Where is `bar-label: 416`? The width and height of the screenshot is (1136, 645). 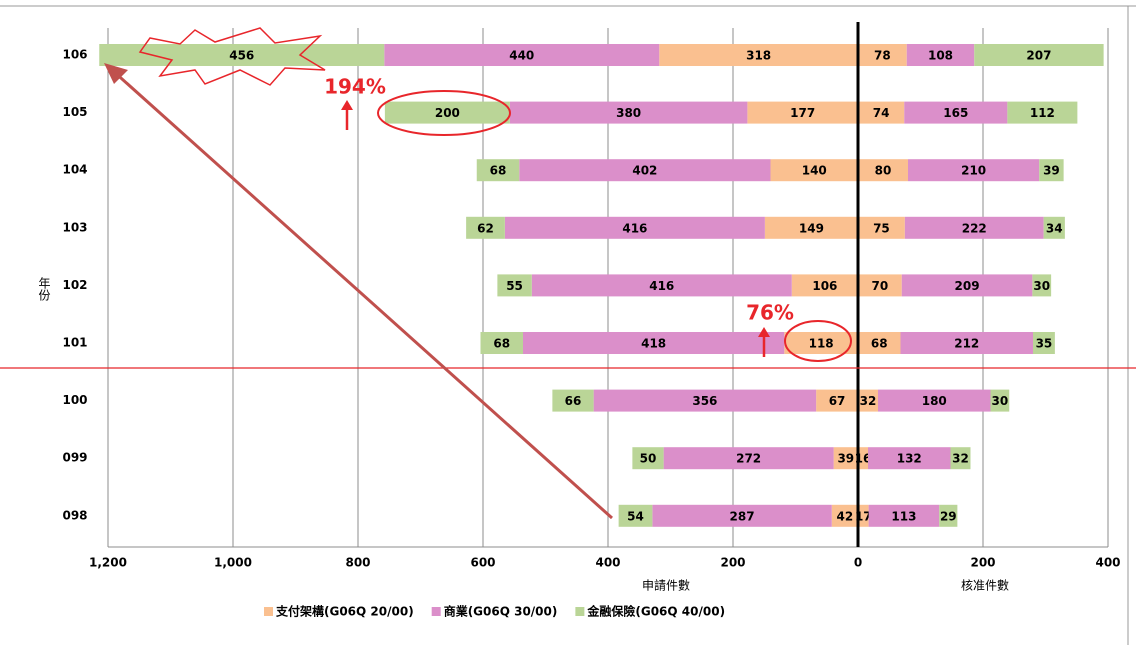 bar-label: 416 is located at coordinates (634, 228).